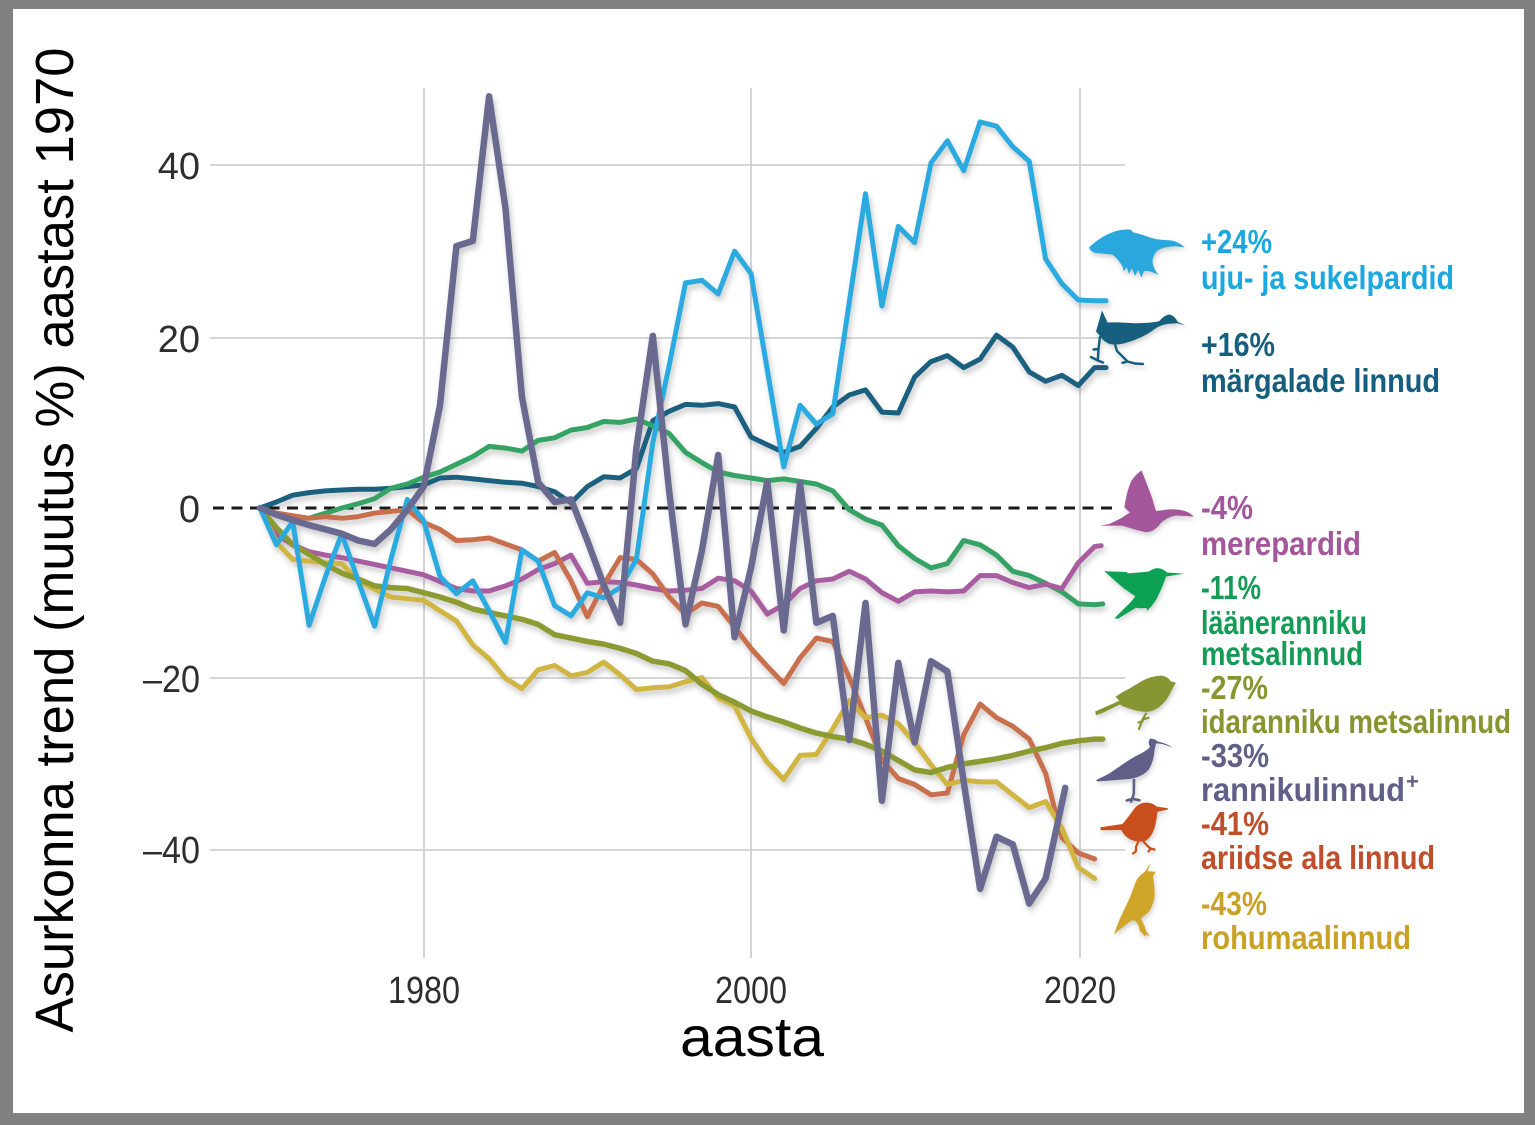  I want to click on svg-text: +24%, so click(1236, 241).